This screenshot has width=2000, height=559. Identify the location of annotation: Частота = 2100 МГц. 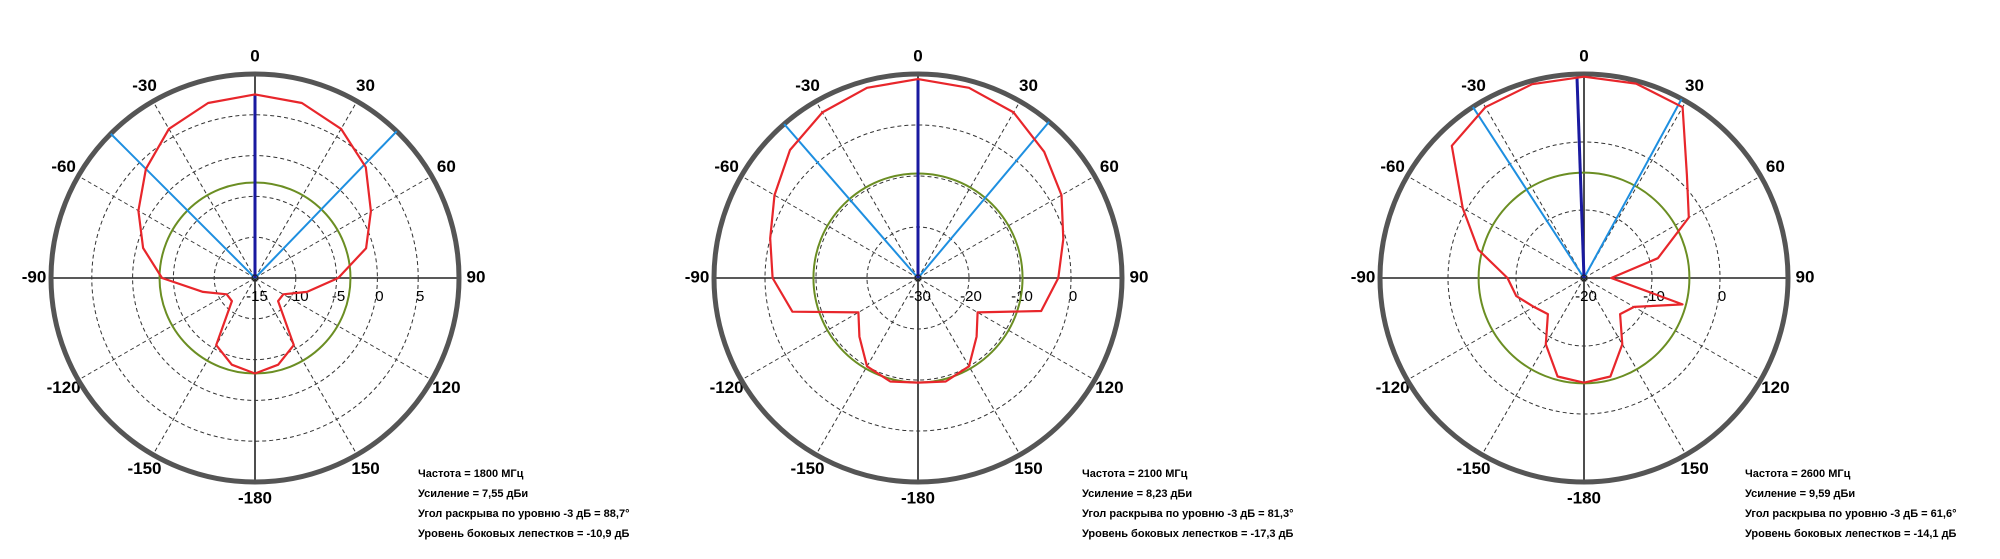
(1135, 474).